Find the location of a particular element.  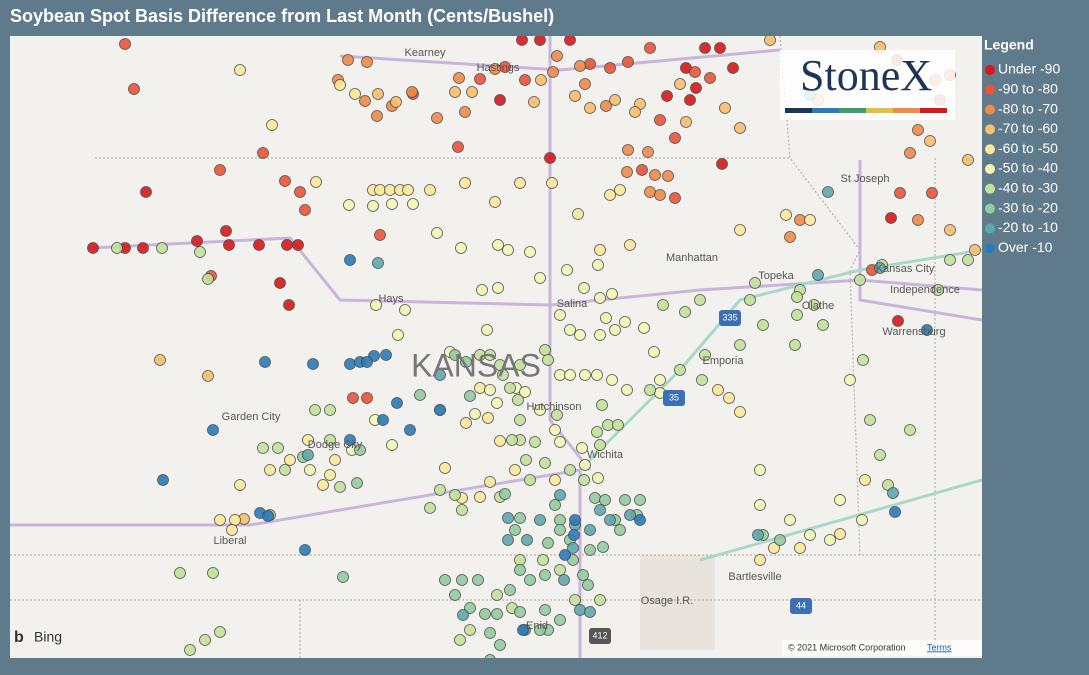

legend-label: -90 to -80 is located at coordinates (1028, 89).